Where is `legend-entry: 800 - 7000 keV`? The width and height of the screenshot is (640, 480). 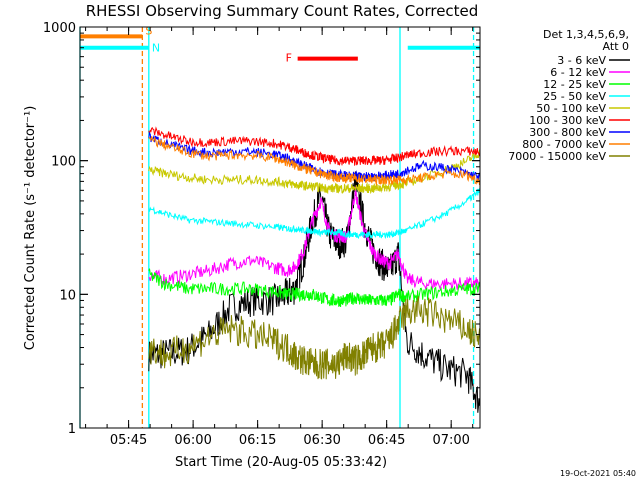
legend-entry: 800 - 7000 keV is located at coordinates (564, 144).